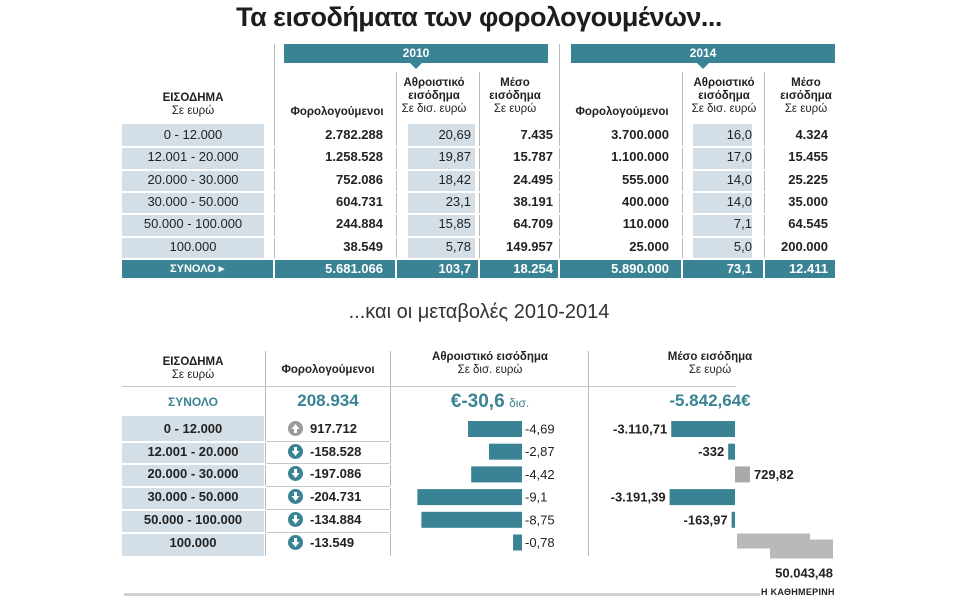 Image resolution: width=958 pixels, height=598 pixels. What do you see at coordinates (515, 96) in the screenshot?
I see `average-header-2010: Μέσο εισόδημα Σε ευρώ` at bounding box center [515, 96].